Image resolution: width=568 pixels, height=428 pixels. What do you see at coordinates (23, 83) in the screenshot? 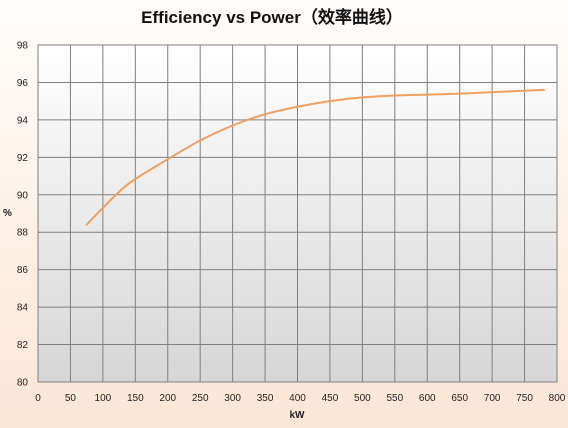
I see `y-tick-label: 96` at bounding box center [23, 83].